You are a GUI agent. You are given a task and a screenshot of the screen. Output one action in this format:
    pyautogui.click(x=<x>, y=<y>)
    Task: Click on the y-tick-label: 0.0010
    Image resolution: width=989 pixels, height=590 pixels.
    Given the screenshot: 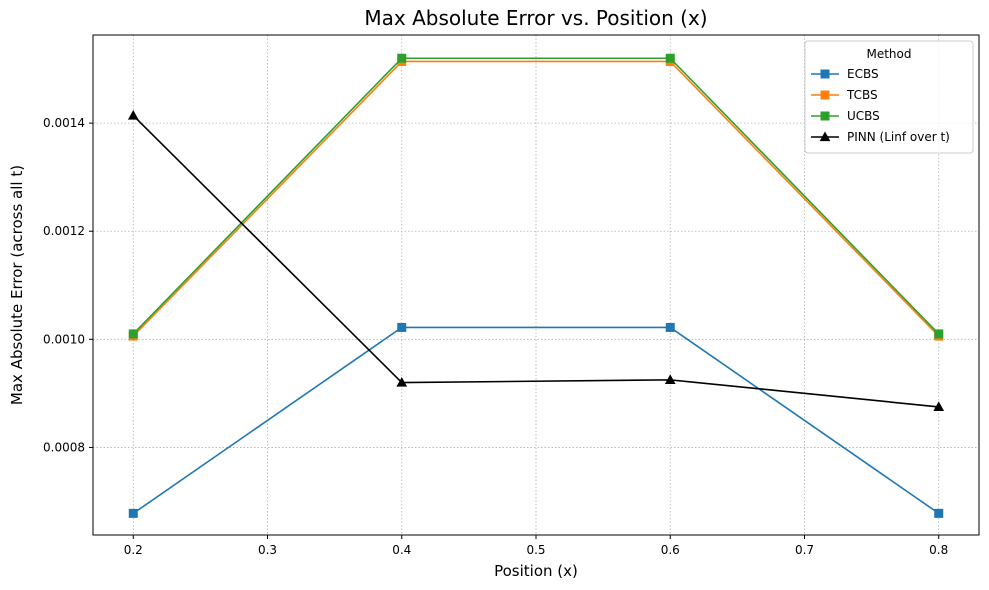 What is the action you would take?
    pyautogui.click(x=64, y=339)
    